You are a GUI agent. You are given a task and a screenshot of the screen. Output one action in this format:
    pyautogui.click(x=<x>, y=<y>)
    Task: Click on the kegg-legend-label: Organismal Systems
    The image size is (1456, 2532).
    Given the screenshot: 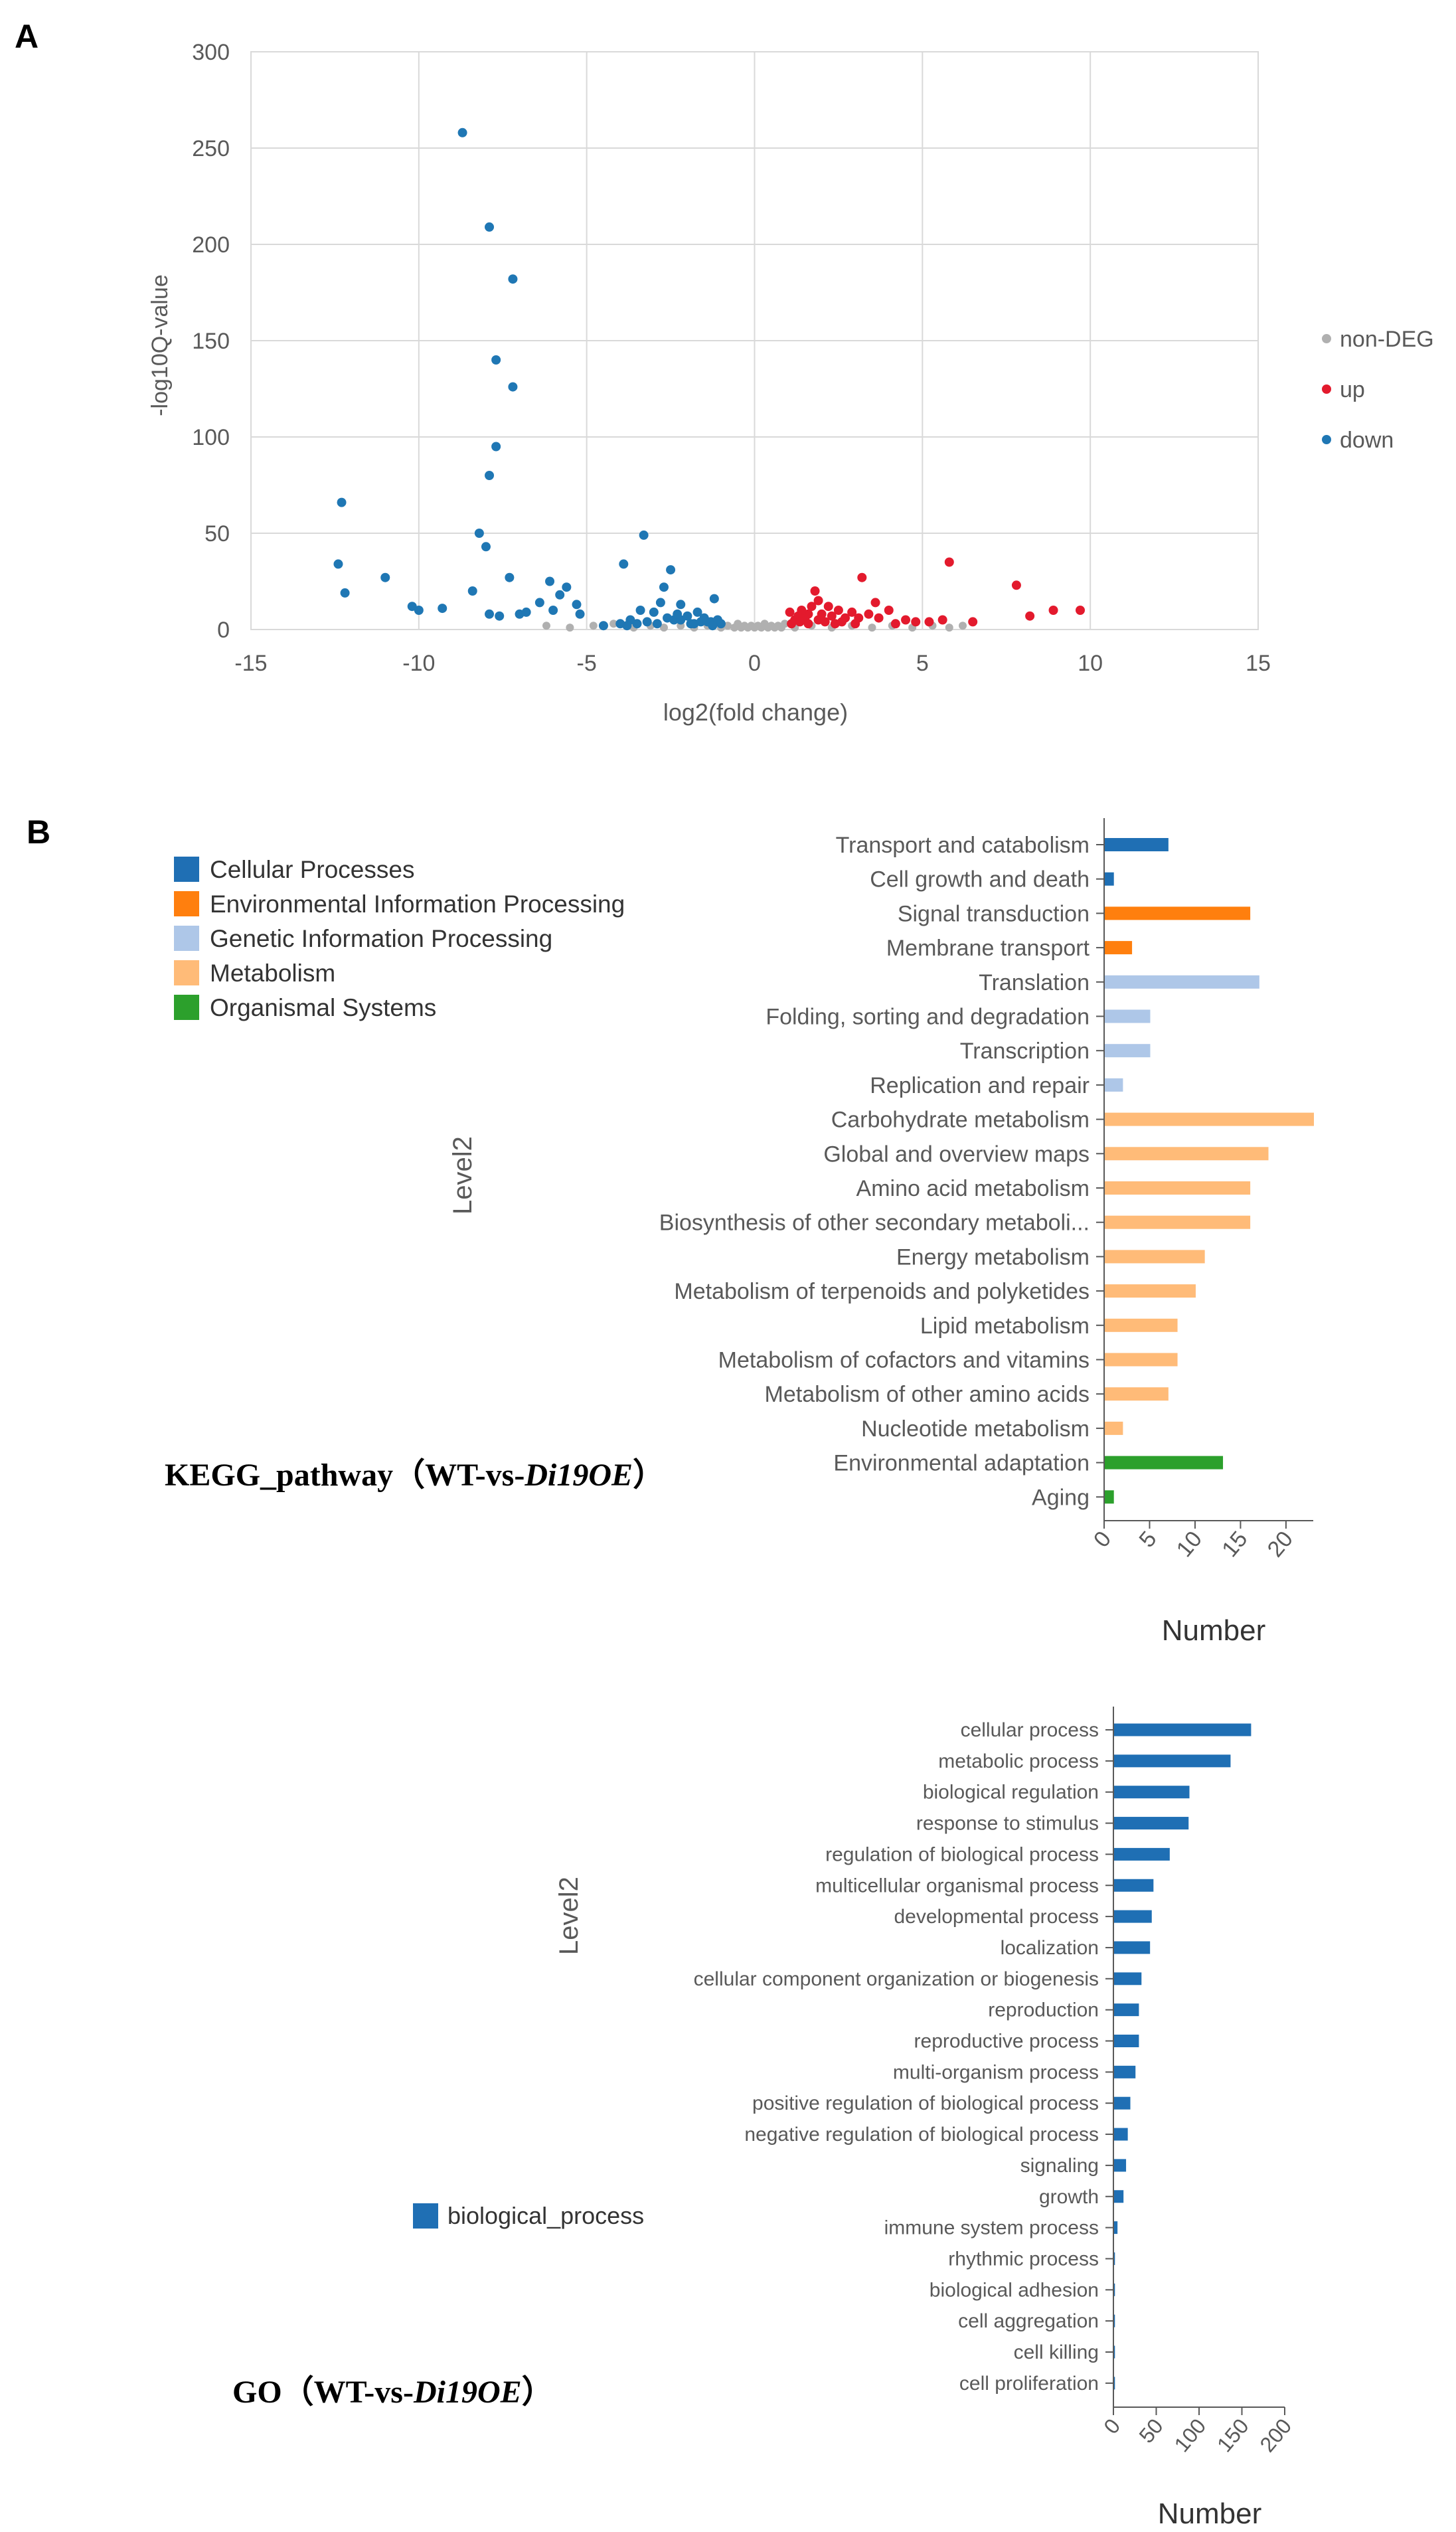 What is the action you would take?
    pyautogui.click(x=323, y=1007)
    